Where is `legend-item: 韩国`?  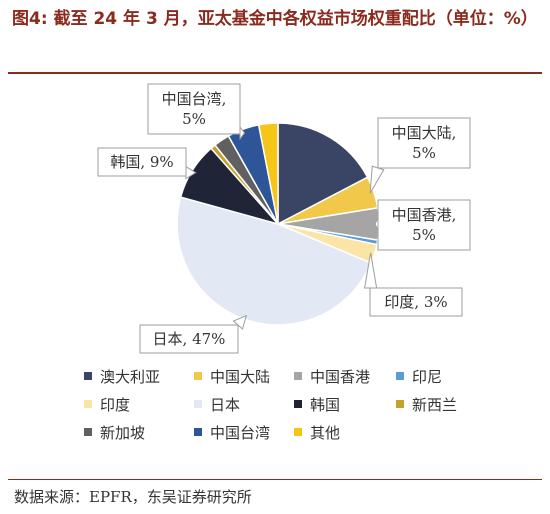 legend-item: 韩国 is located at coordinates (345, 404).